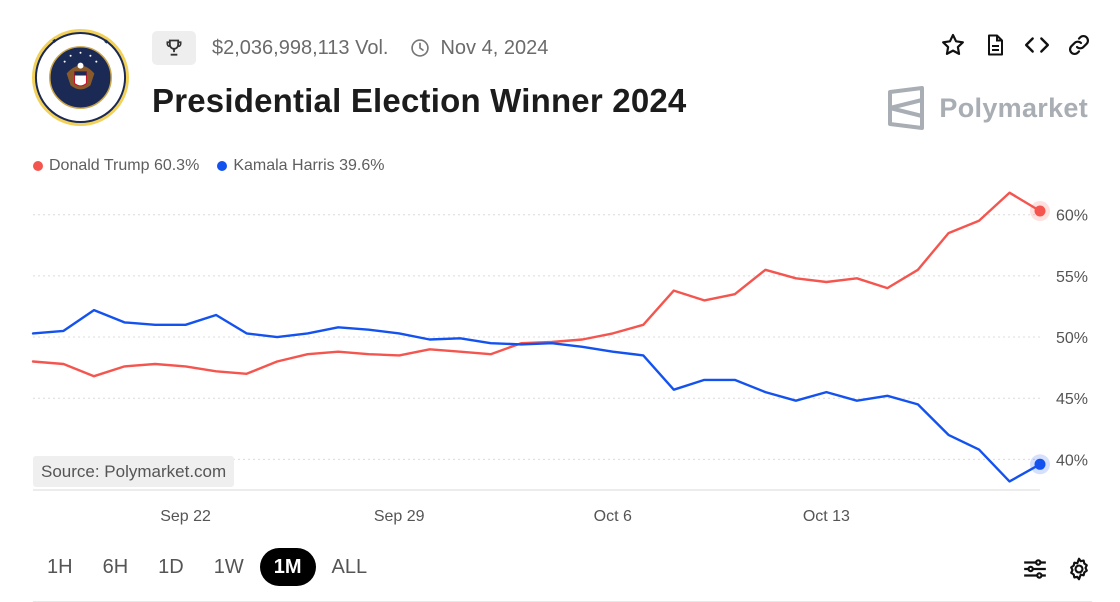 The image size is (1120, 602). I want to click on chart-controls, so click(1057, 569).